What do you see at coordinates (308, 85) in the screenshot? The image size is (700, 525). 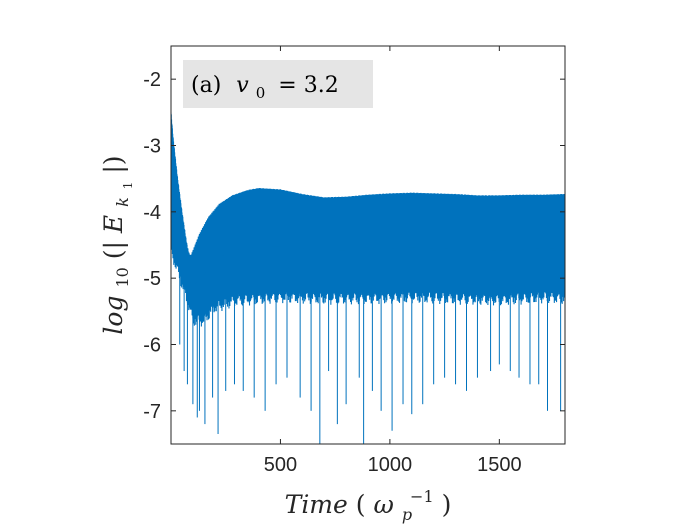 I see `annotation-value: = 3.2` at bounding box center [308, 85].